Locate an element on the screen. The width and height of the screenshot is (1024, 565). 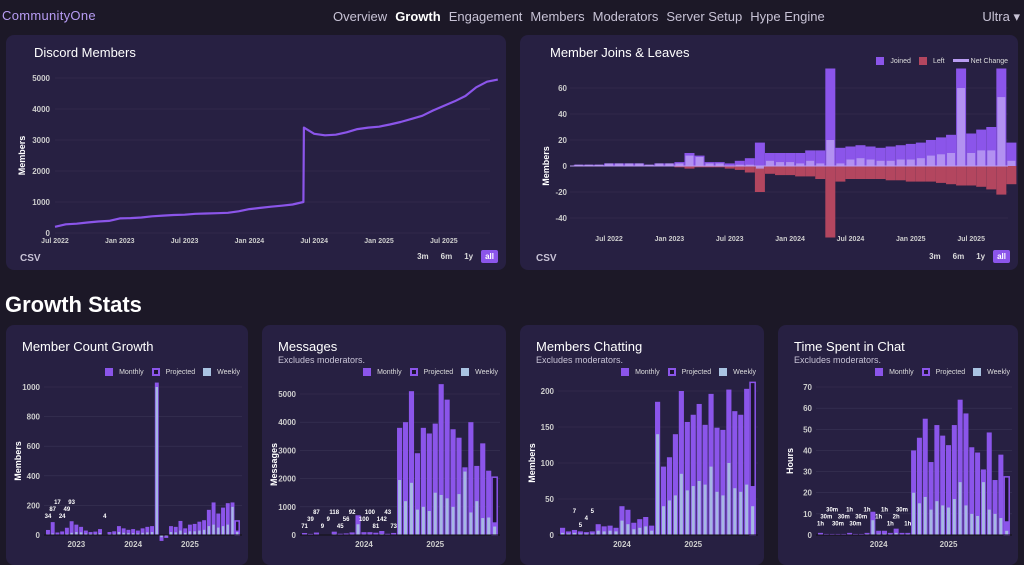
nav-link-moderators: Moderators is located at coordinates (626, 16).